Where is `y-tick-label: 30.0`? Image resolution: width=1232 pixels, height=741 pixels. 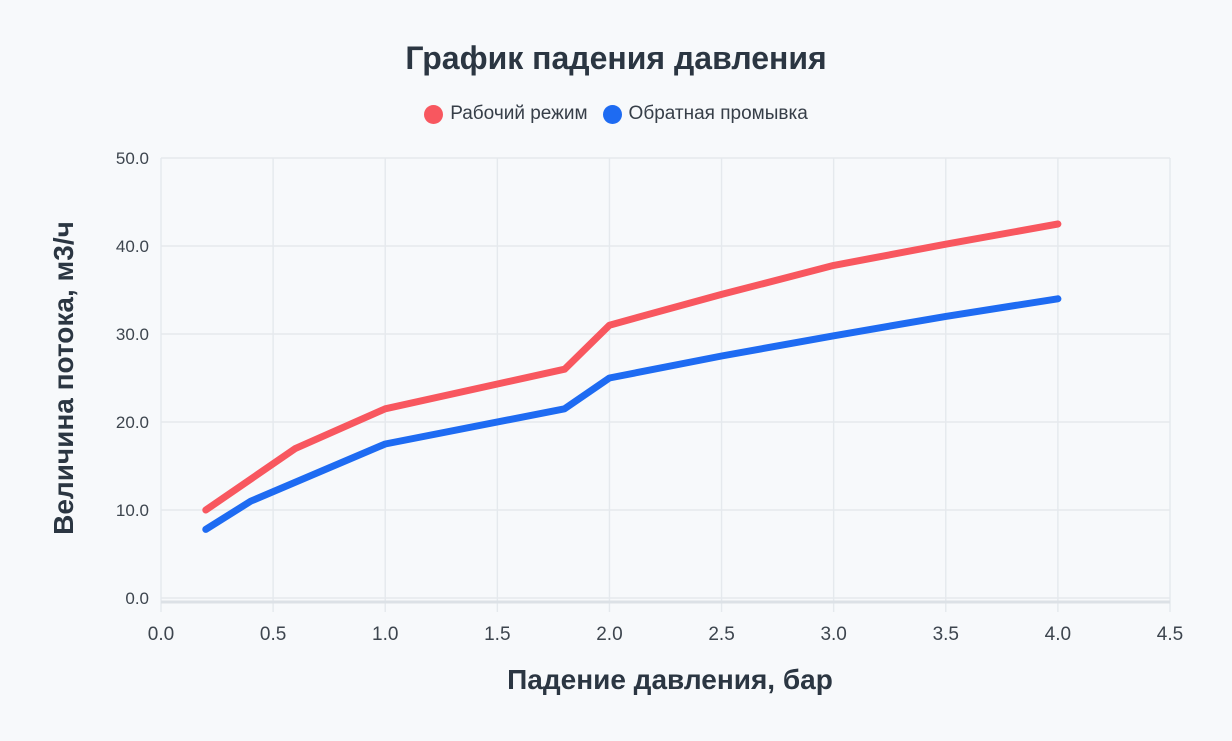
y-tick-label: 30.0 is located at coordinates (132, 334).